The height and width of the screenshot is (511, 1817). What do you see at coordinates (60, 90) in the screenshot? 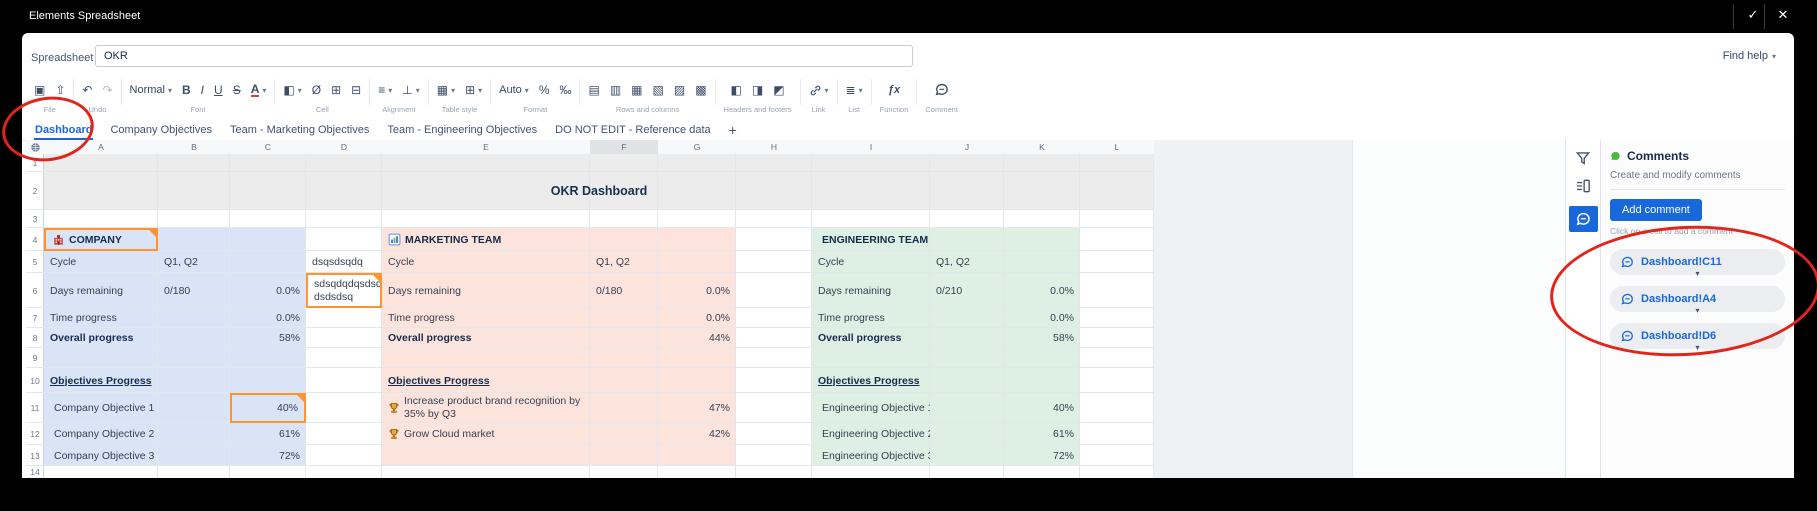
I see `share-icon: ⇧` at bounding box center [60, 90].